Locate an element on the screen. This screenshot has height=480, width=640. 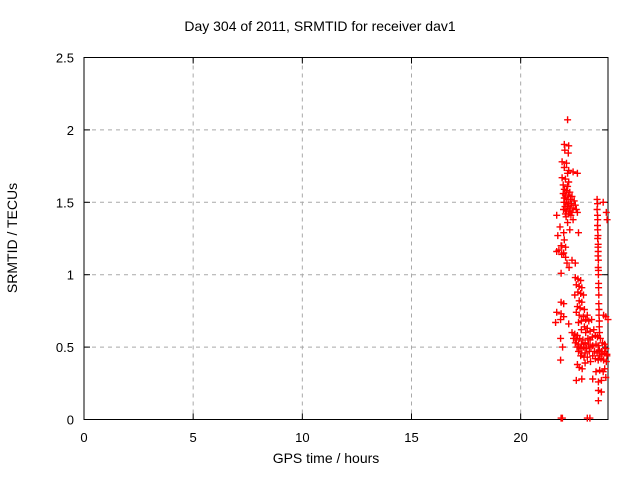
x-axis-label: GPS time / hours is located at coordinates (326, 458).